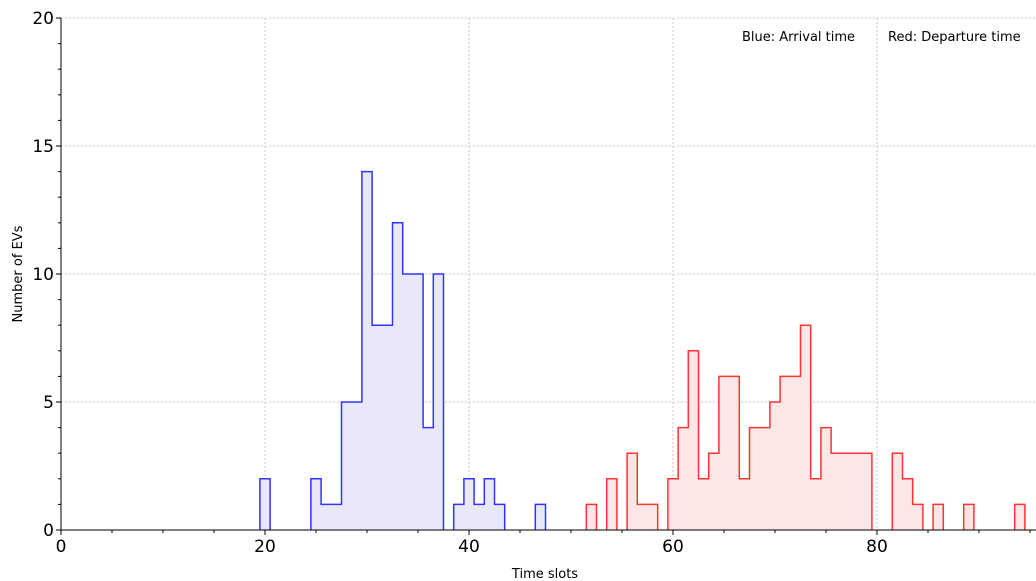 The image size is (1036, 581). What do you see at coordinates (61, 547) in the screenshot?
I see `x-tick-label: 0` at bounding box center [61, 547].